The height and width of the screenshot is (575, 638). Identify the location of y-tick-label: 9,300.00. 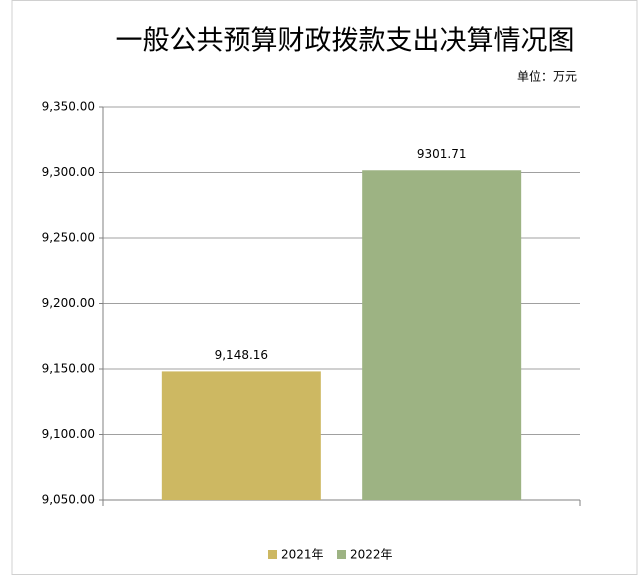
(68, 172).